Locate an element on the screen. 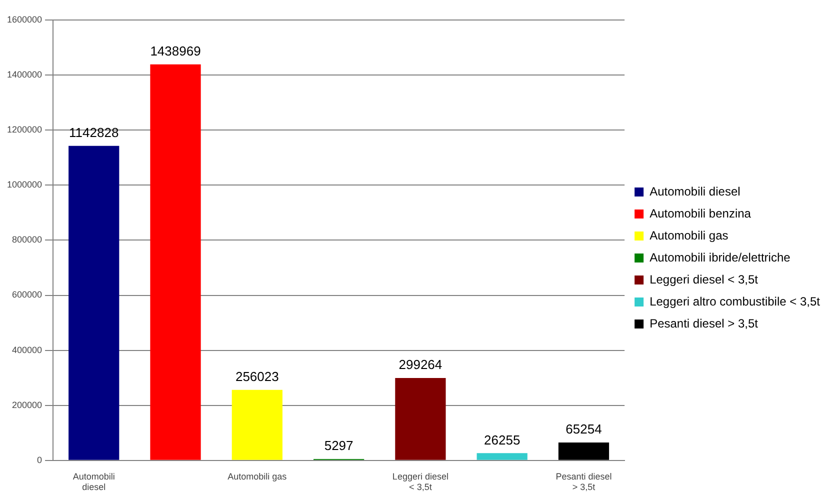 This screenshot has width=834, height=496. legend-label: Automobili diesel is located at coordinates (695, 191).